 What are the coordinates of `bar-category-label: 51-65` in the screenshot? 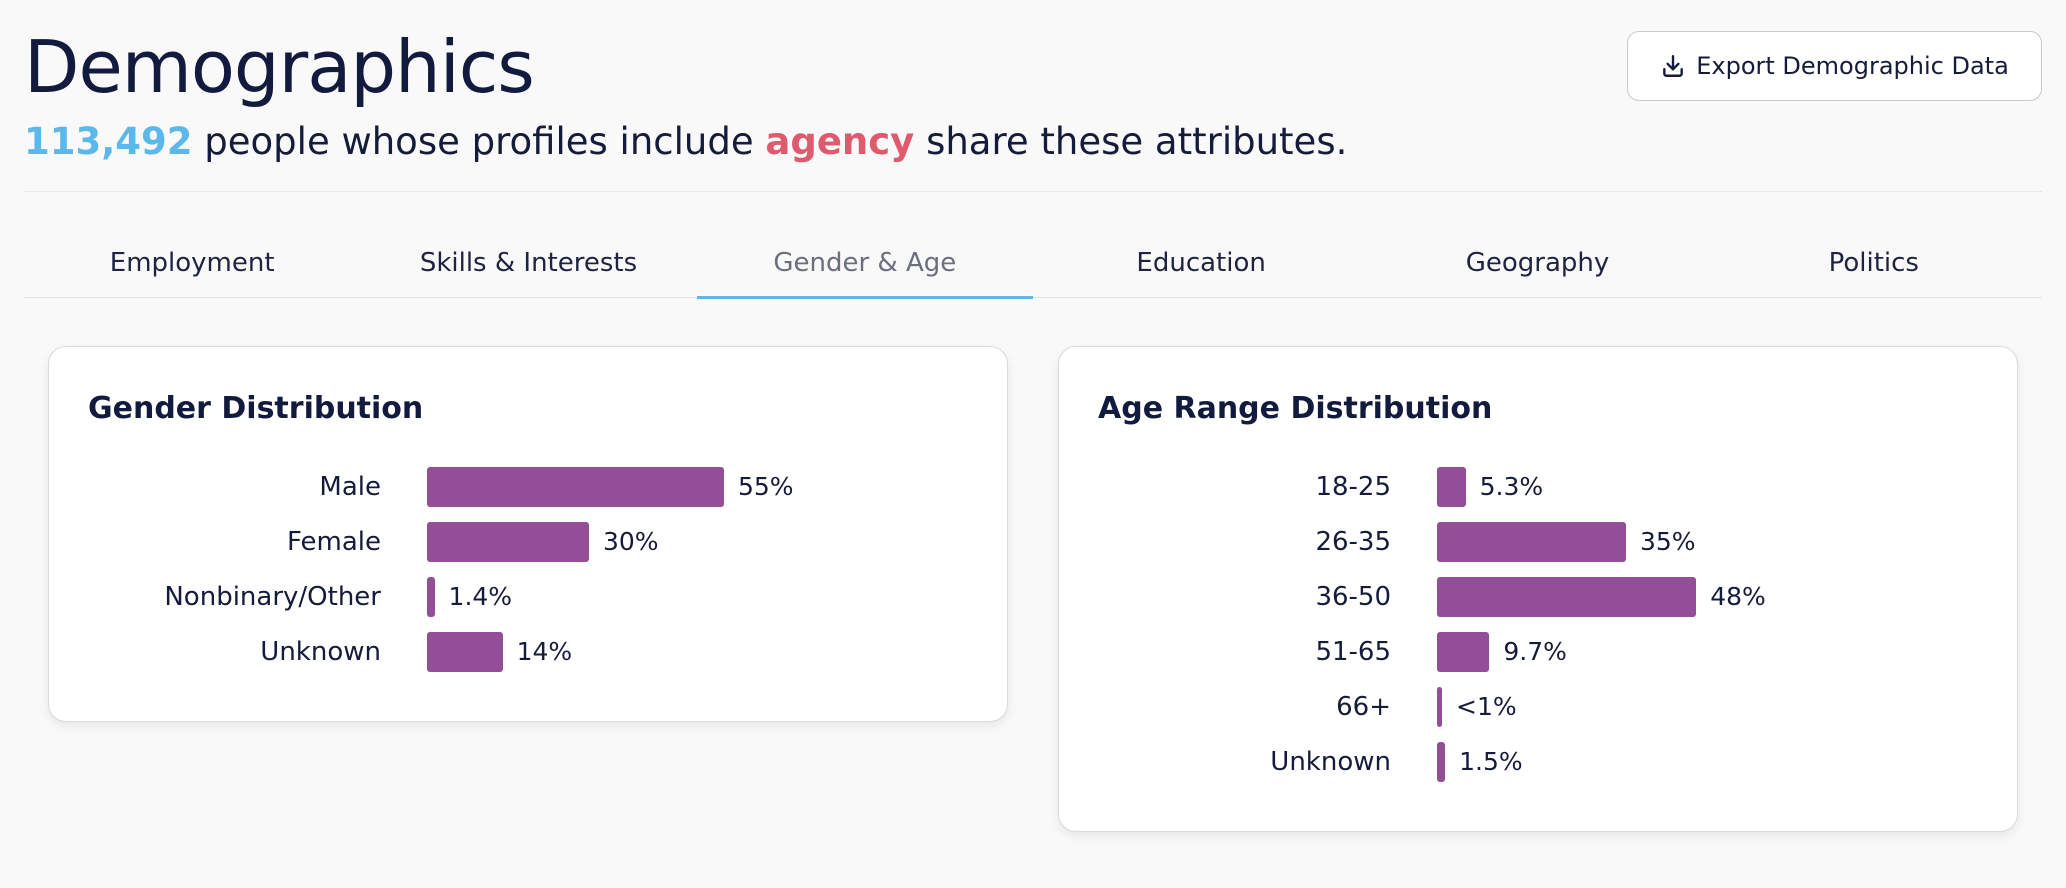 It's located at (1353, 652).